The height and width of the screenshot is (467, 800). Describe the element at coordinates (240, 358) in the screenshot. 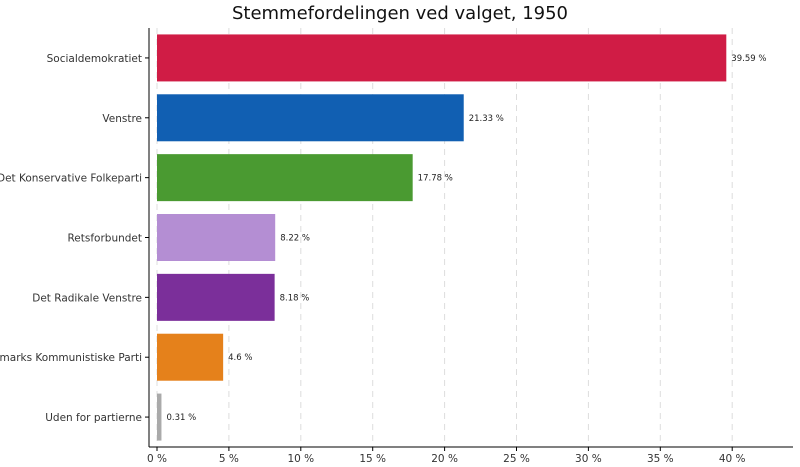

I see `data-label: 4.6 %` at that location.